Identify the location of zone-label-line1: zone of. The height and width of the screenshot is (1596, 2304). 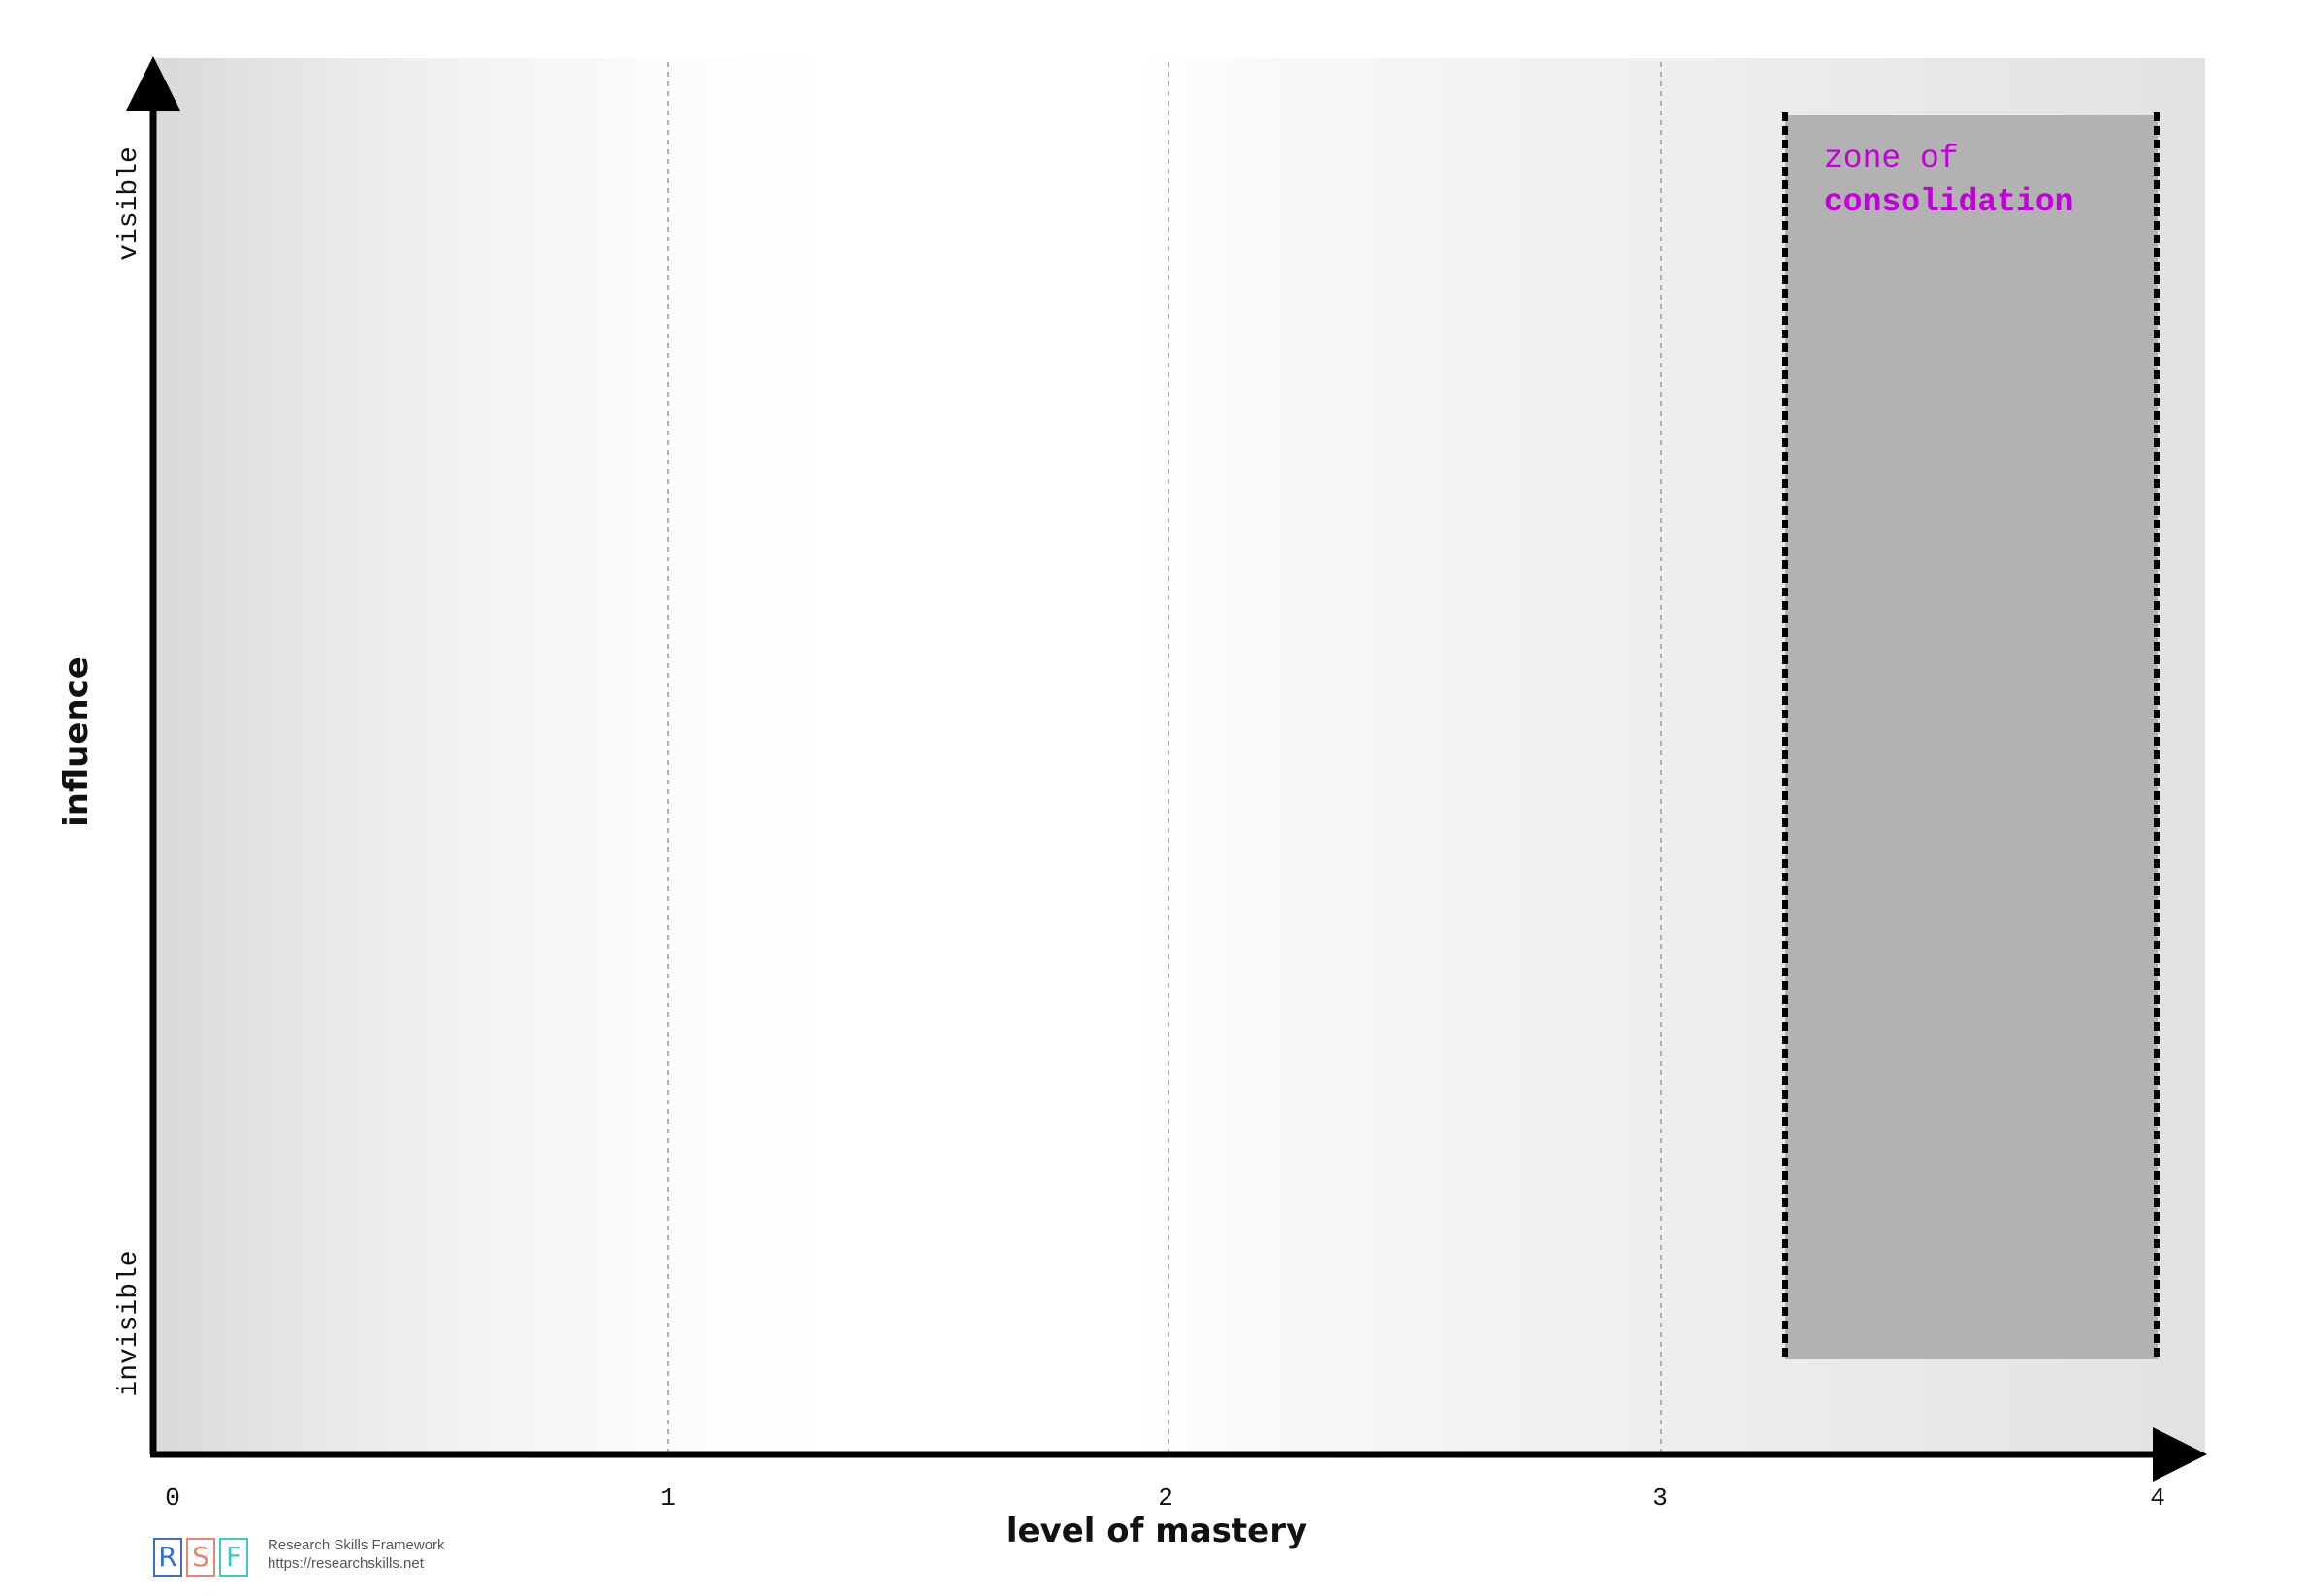
(1891, 158).